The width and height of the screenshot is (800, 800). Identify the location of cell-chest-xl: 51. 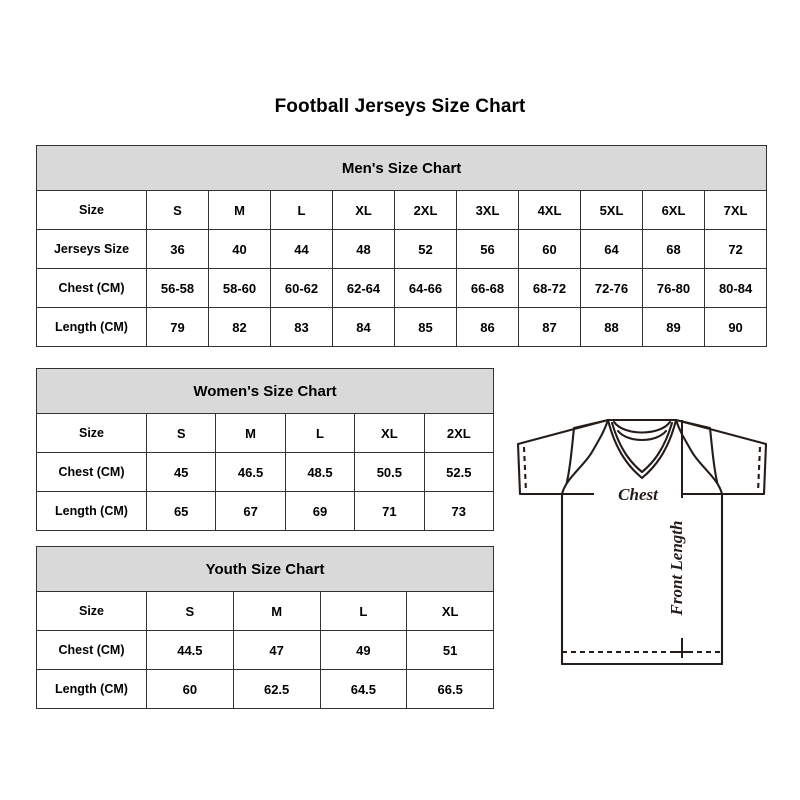
(450, 650).